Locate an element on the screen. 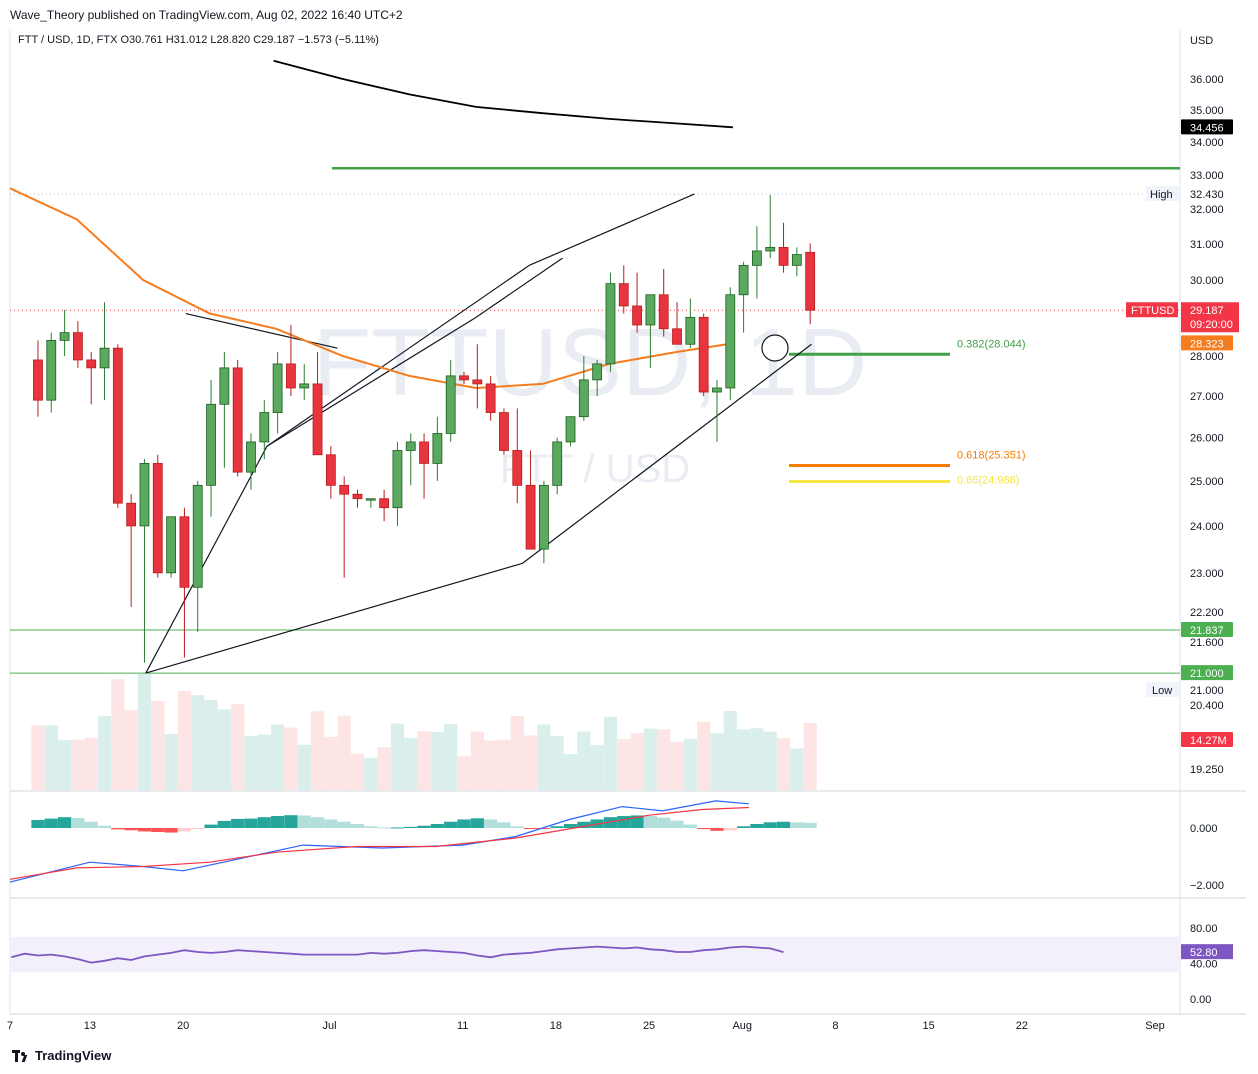  watermark-symbol: FTTUSD, 1D is located at coordinates (590, 362).